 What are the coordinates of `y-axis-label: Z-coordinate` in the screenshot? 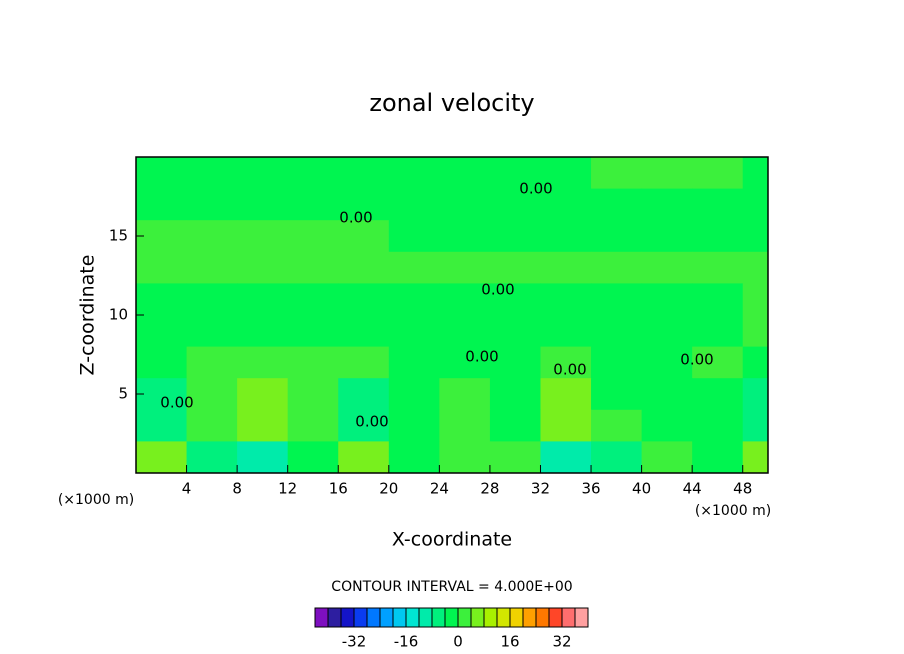 It's located at (88, 315).